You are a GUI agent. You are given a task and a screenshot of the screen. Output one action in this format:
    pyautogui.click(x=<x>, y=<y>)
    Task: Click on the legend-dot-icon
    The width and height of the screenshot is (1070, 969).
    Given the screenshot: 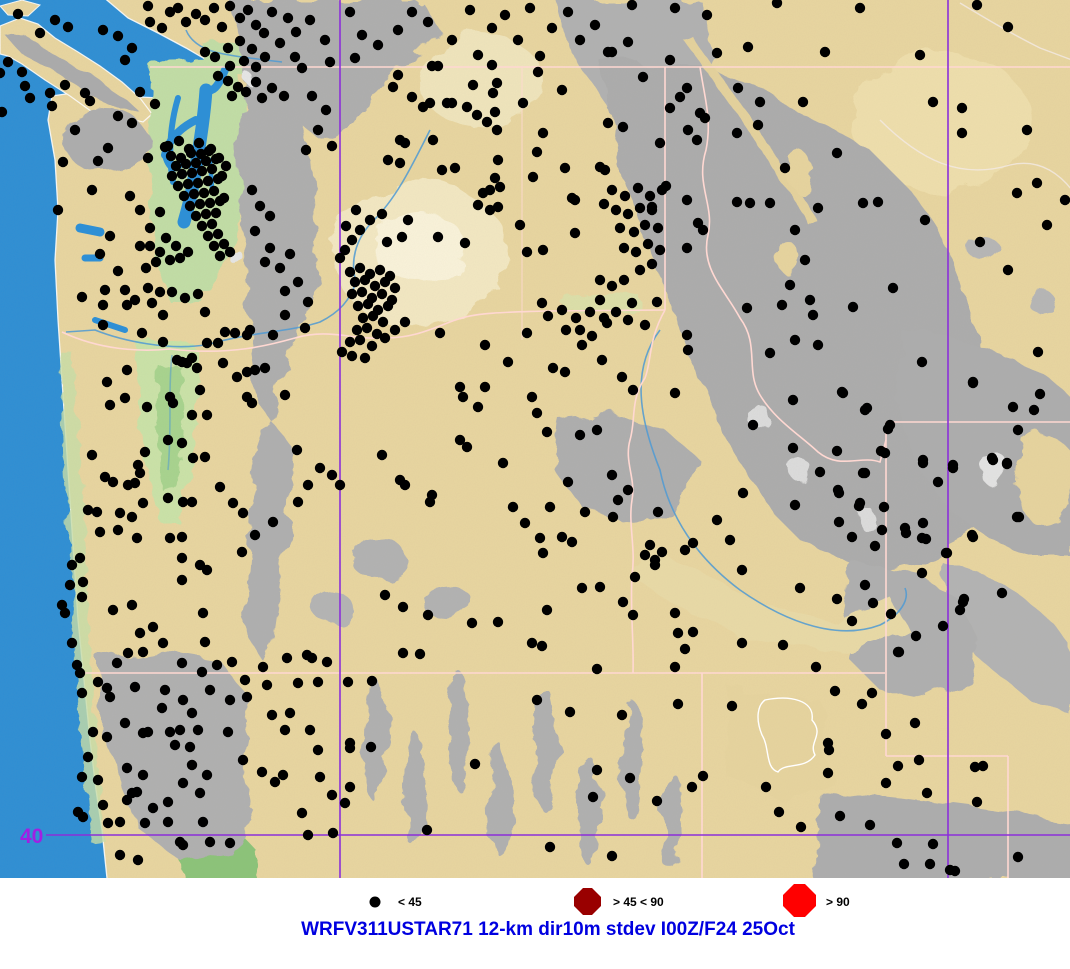 What is the action you would take?
    pyautogui.click(x=375, y=902)
    